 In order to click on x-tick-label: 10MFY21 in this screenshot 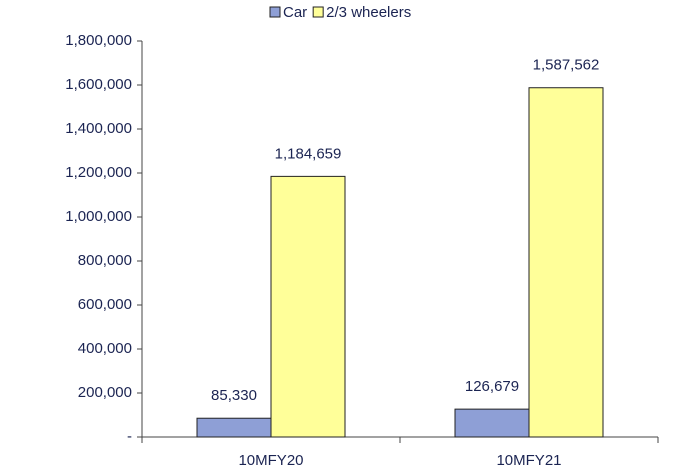, I will do `click(528, 460)`.